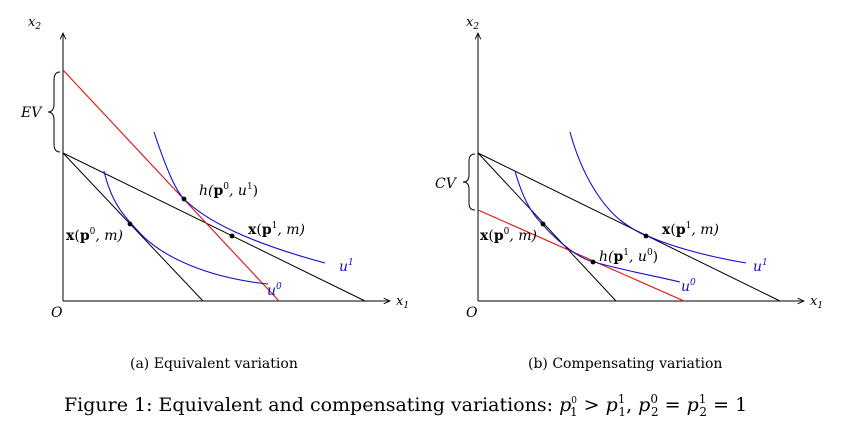 Image resolution: width=844 pixels, height=440 pixels. What do you see at coordinates (597, 226) in the screenshot?
I see `panel-b-indifference-curve-u0` at bounding box center [597, 226].